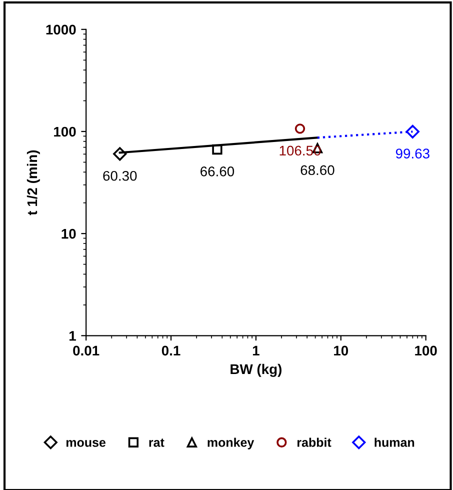 Image resolution: width=453 pixels, height=490 pixels. I want to click on x-tick-label: 0.01, so click(86, 351).